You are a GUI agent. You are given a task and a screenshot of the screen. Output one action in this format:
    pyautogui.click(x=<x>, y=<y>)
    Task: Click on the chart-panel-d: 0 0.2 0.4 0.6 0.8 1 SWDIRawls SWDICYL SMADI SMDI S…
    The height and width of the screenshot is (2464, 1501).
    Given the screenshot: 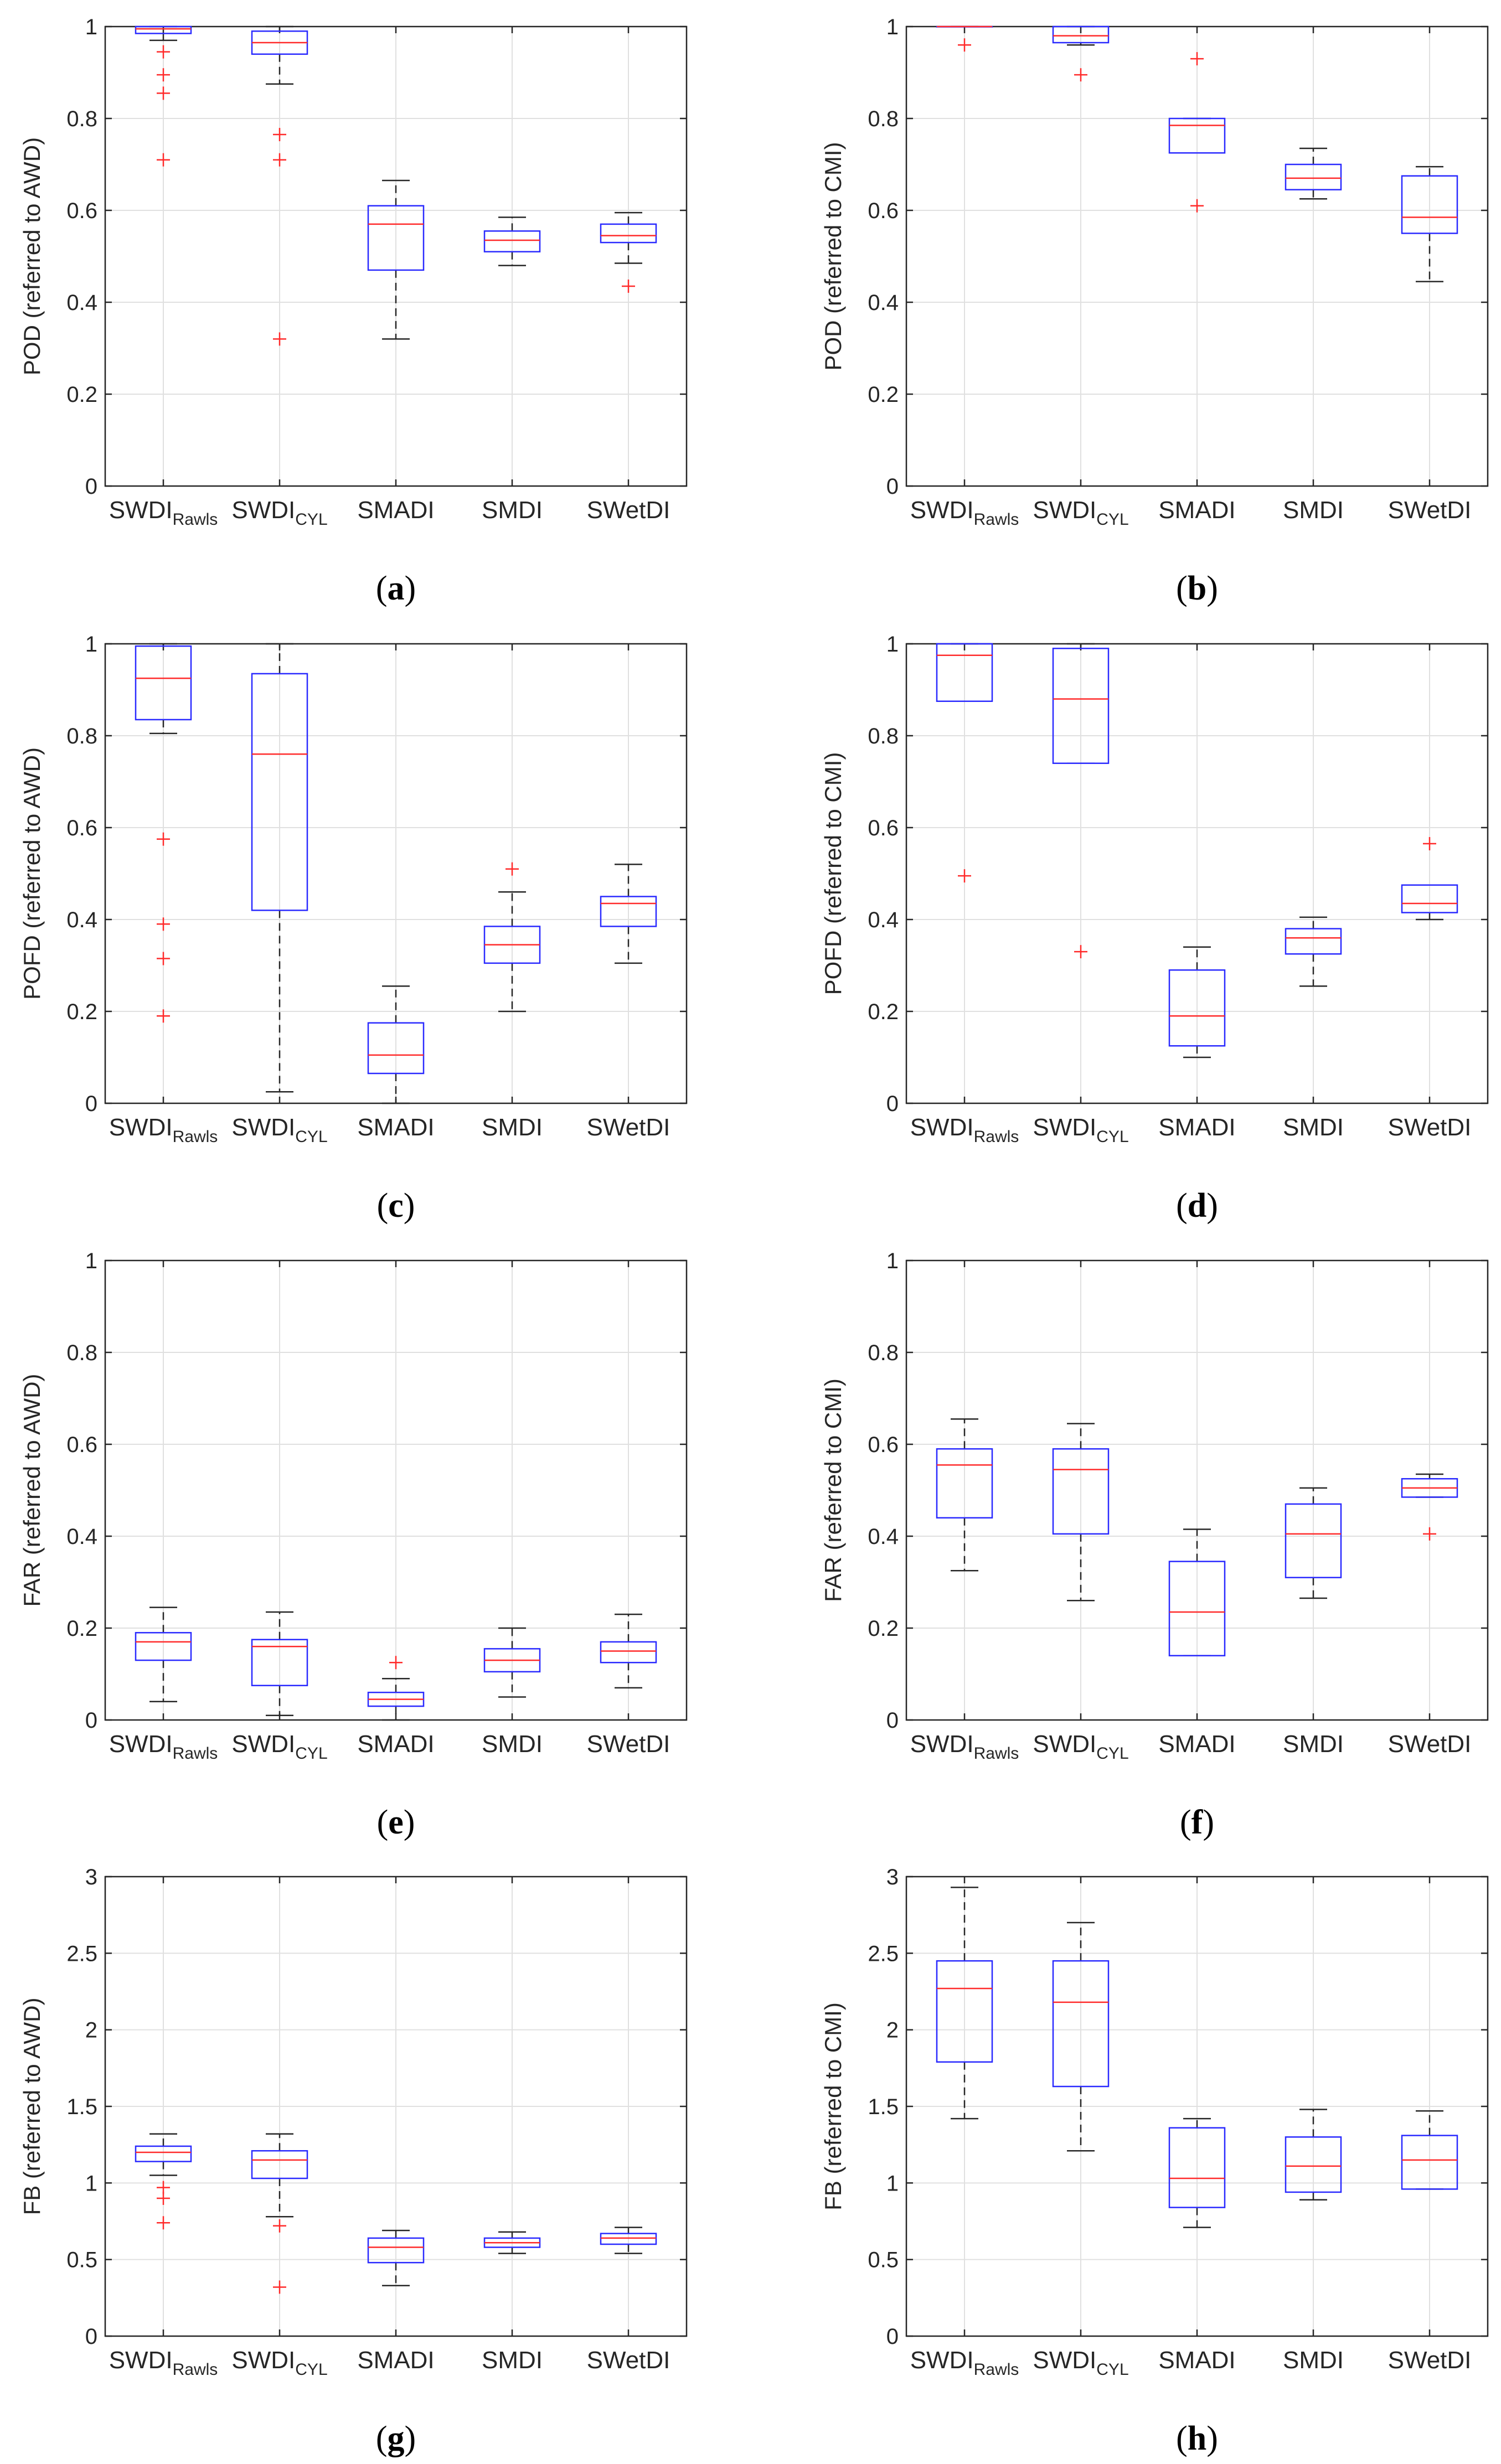 What is the action you would take?
    pyautogui.click(x=1154, y=928)
    